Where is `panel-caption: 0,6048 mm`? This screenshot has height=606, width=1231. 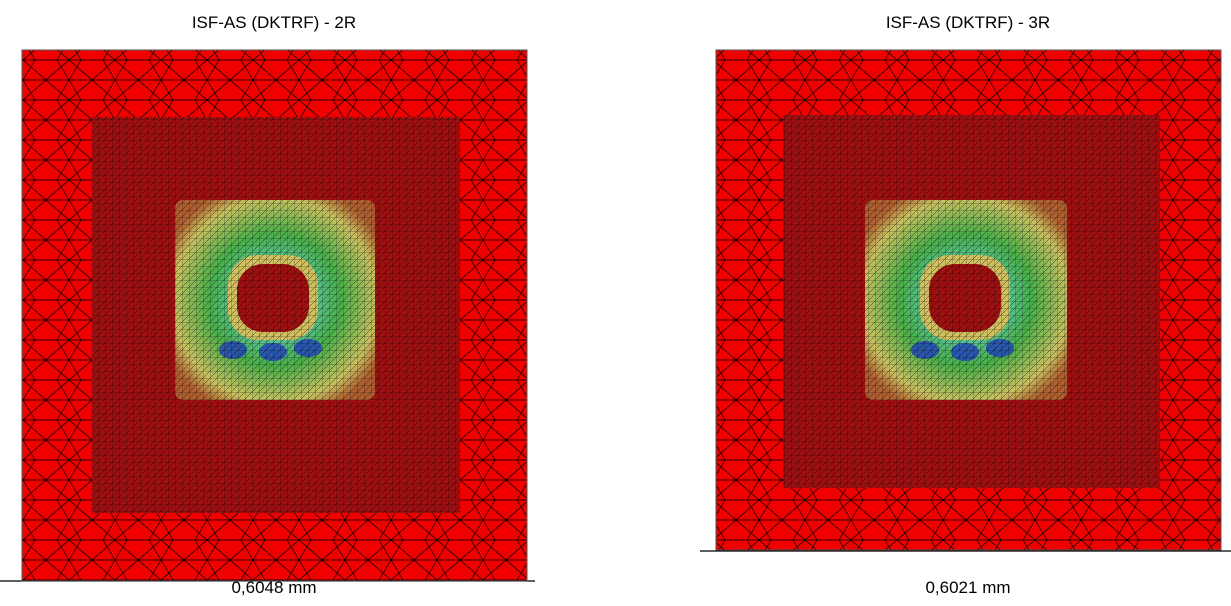 panel-caption: 0,6048 mm is located at coordinates (273, 587).